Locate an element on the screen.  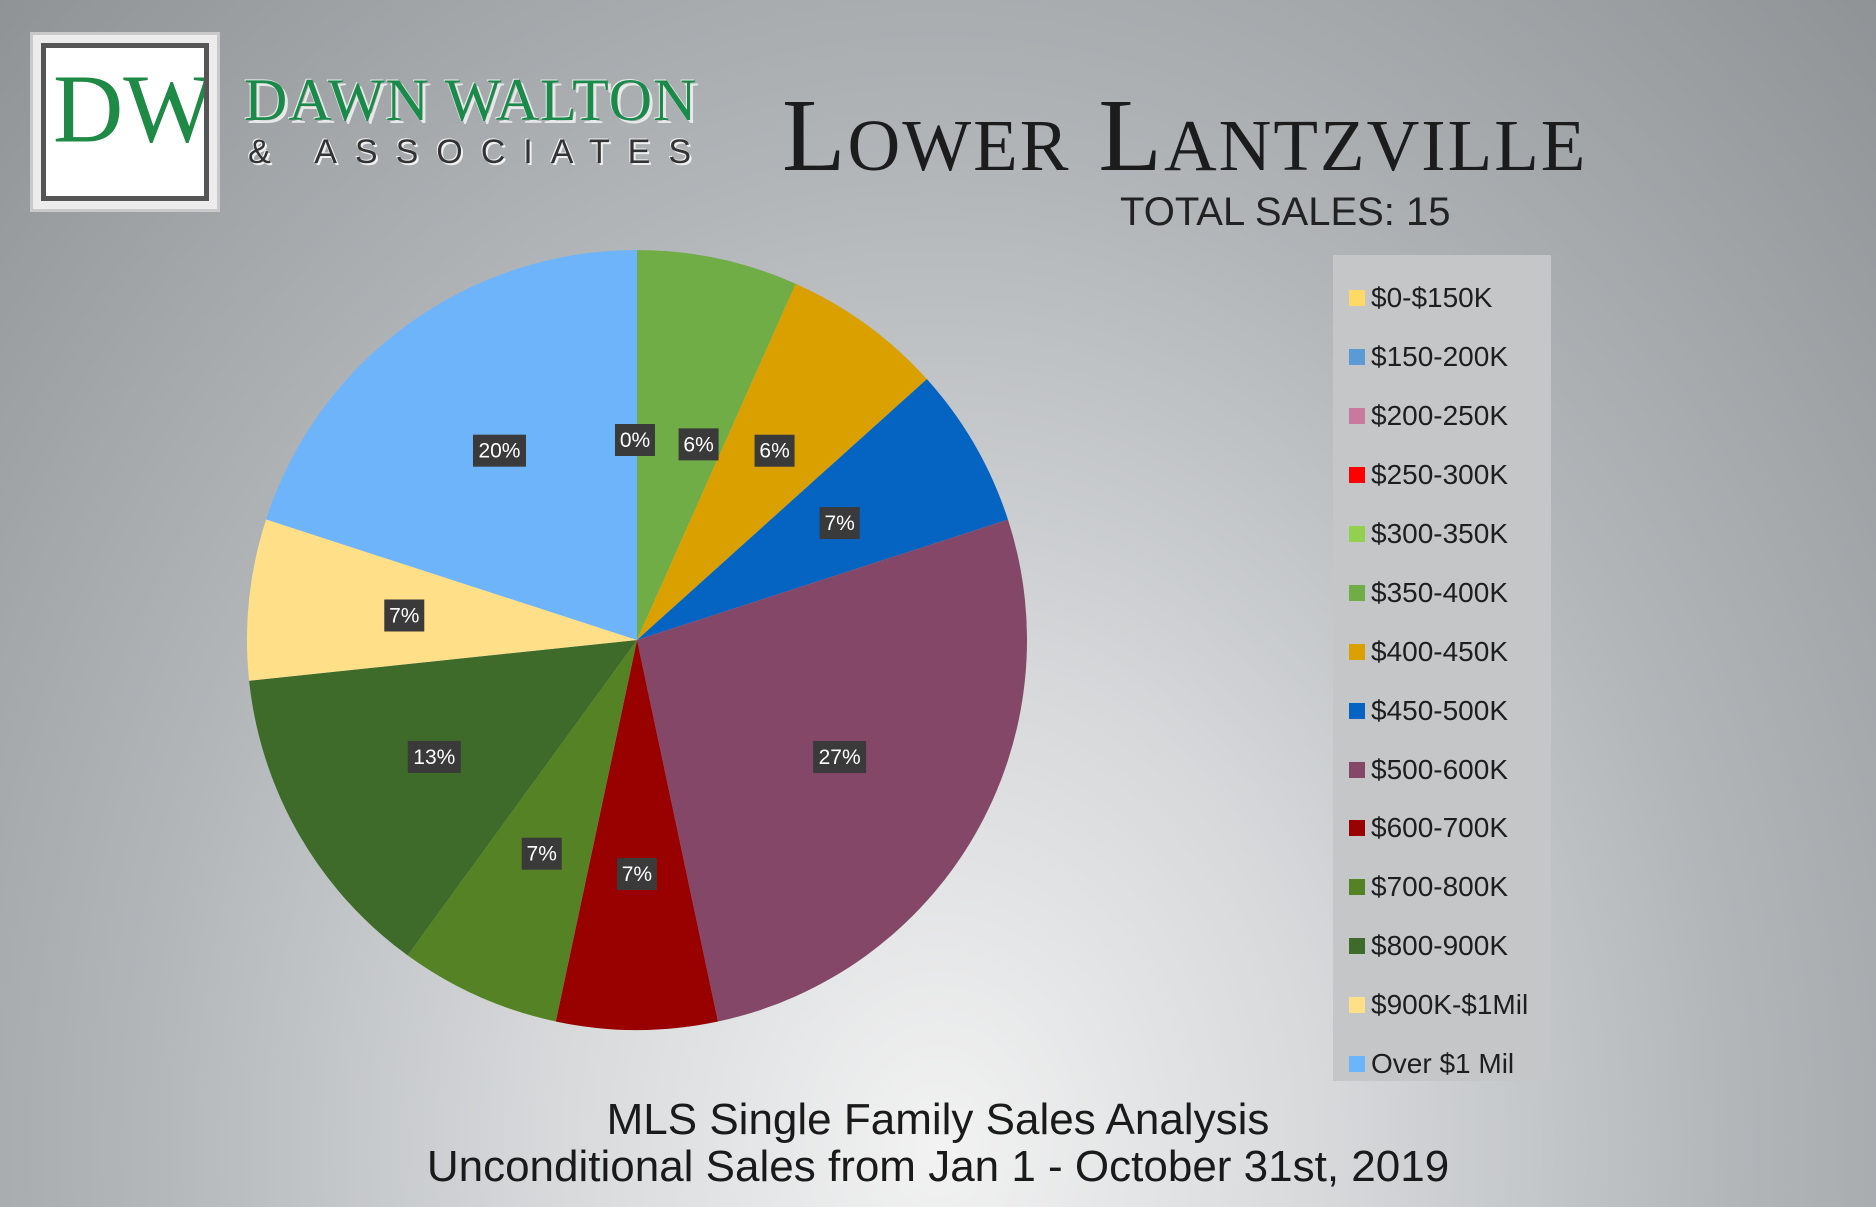
data-label-450-500k: 7% is located at coordinates (839, 523).